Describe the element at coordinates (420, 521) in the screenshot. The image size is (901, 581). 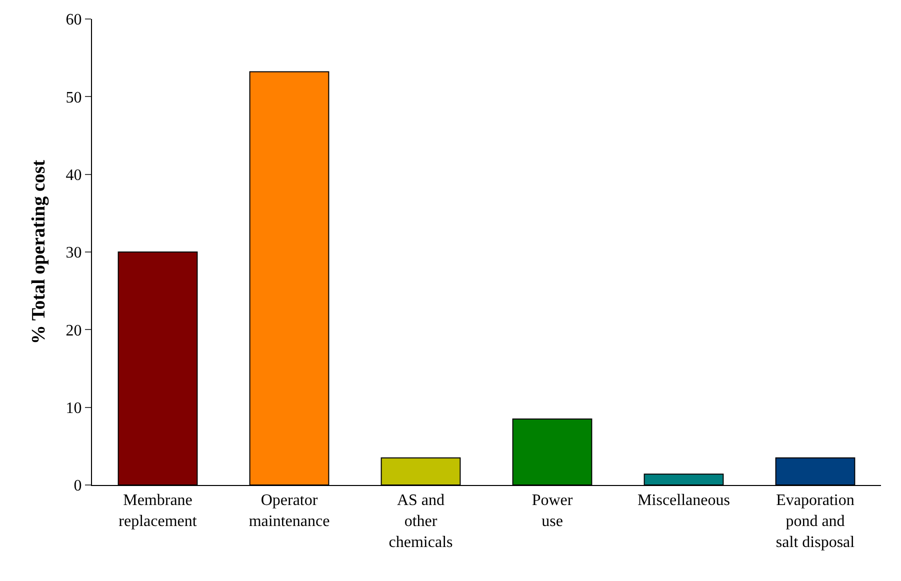
I see `x-tick-label: AS and other chemicals` at that location.